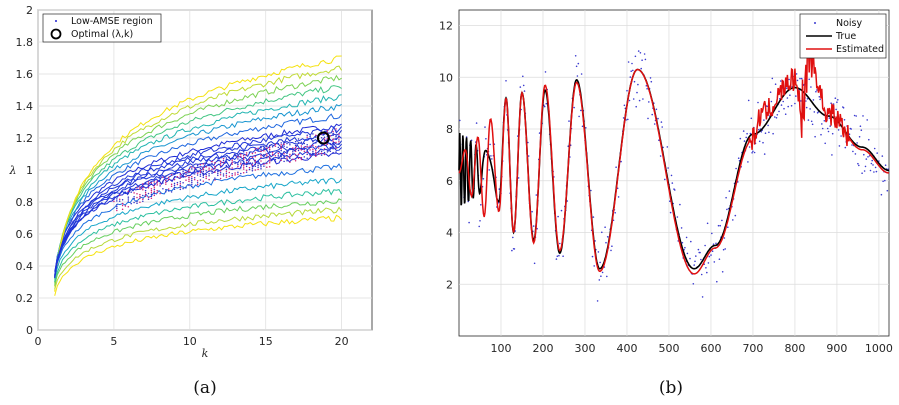  I want to click on panel-a-x-ticks: 0 5 10 15 20, so click(192, 341).